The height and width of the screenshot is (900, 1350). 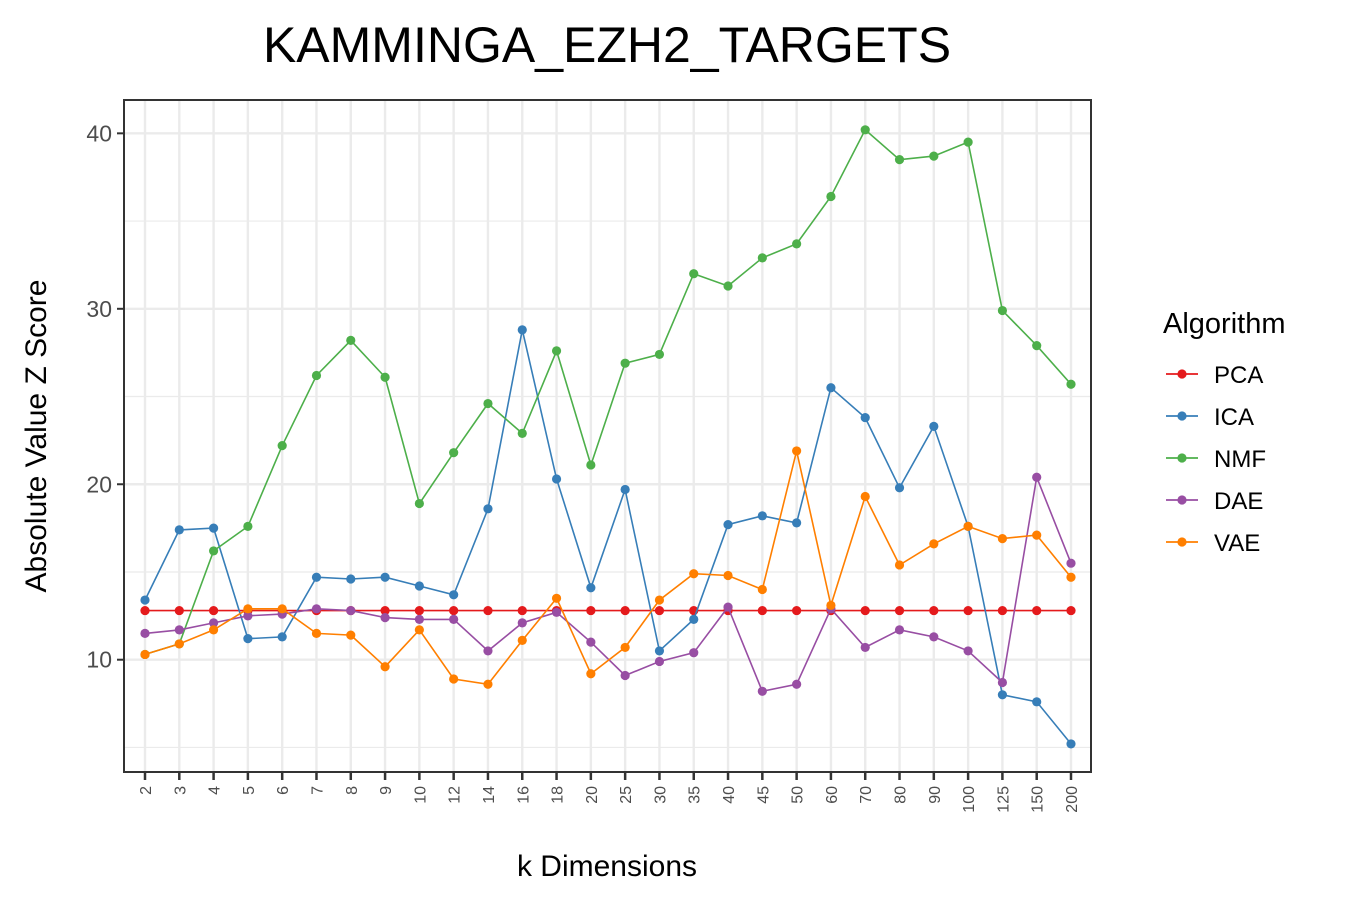 What do you see at coordinates (1072, 799) in the screenshot?
I see `x-tick-label: 200` at bounding box center [1072, 799].